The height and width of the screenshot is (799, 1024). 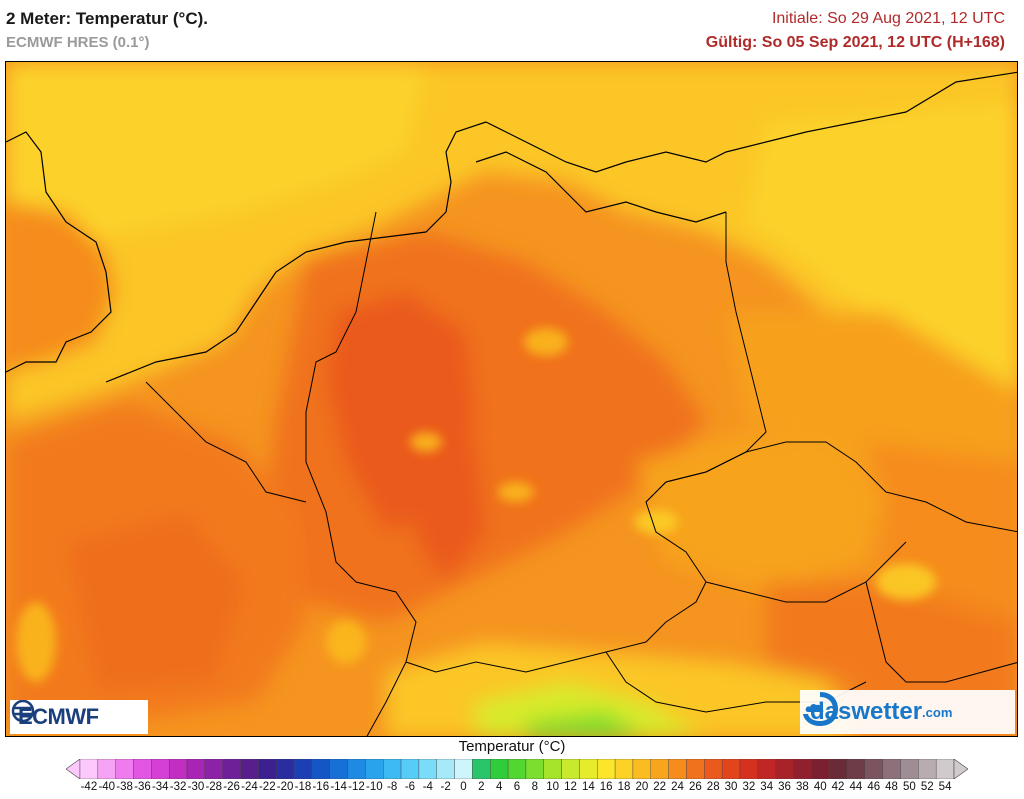 I want to click on legend-tick-label: -40, so click(x=107, y=787).